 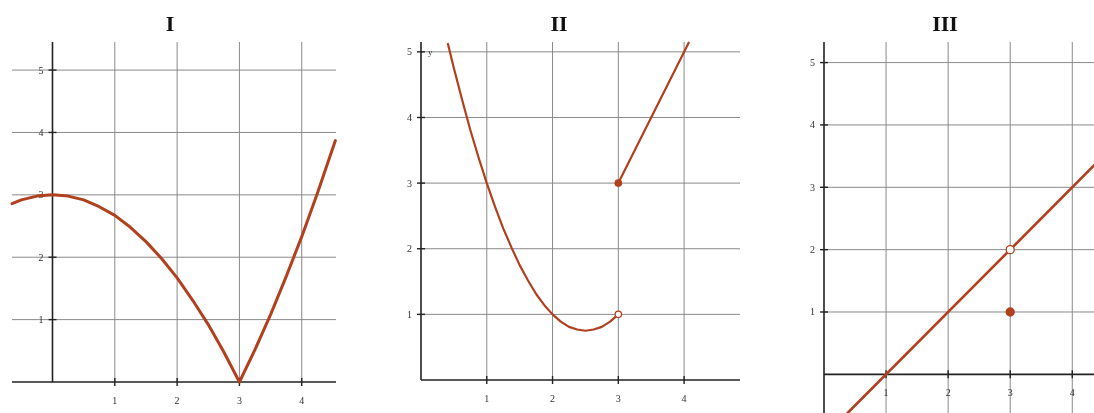 What do you see at coordinates (430, 52) in the screenshot?
I see `y-axis-title: y` at bounding box center [430, 52].